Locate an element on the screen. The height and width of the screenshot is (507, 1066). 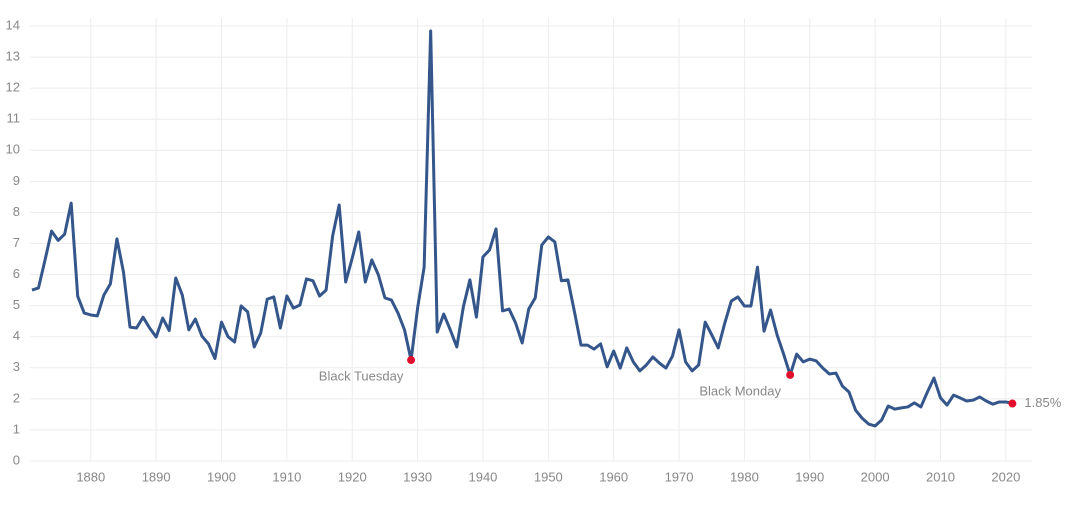
x-tick-label: 1910 is located at coordinates (286, 476).